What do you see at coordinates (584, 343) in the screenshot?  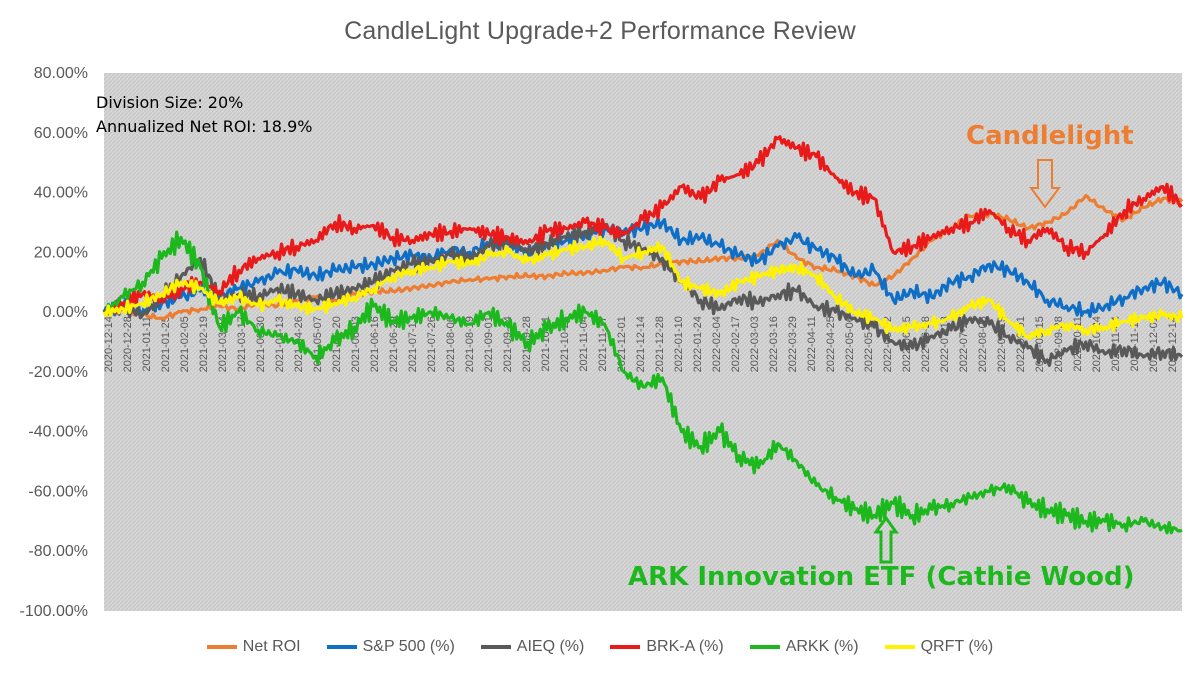 I see `x-tick-label: 2021-11-04` at bounding box center [584, 343].